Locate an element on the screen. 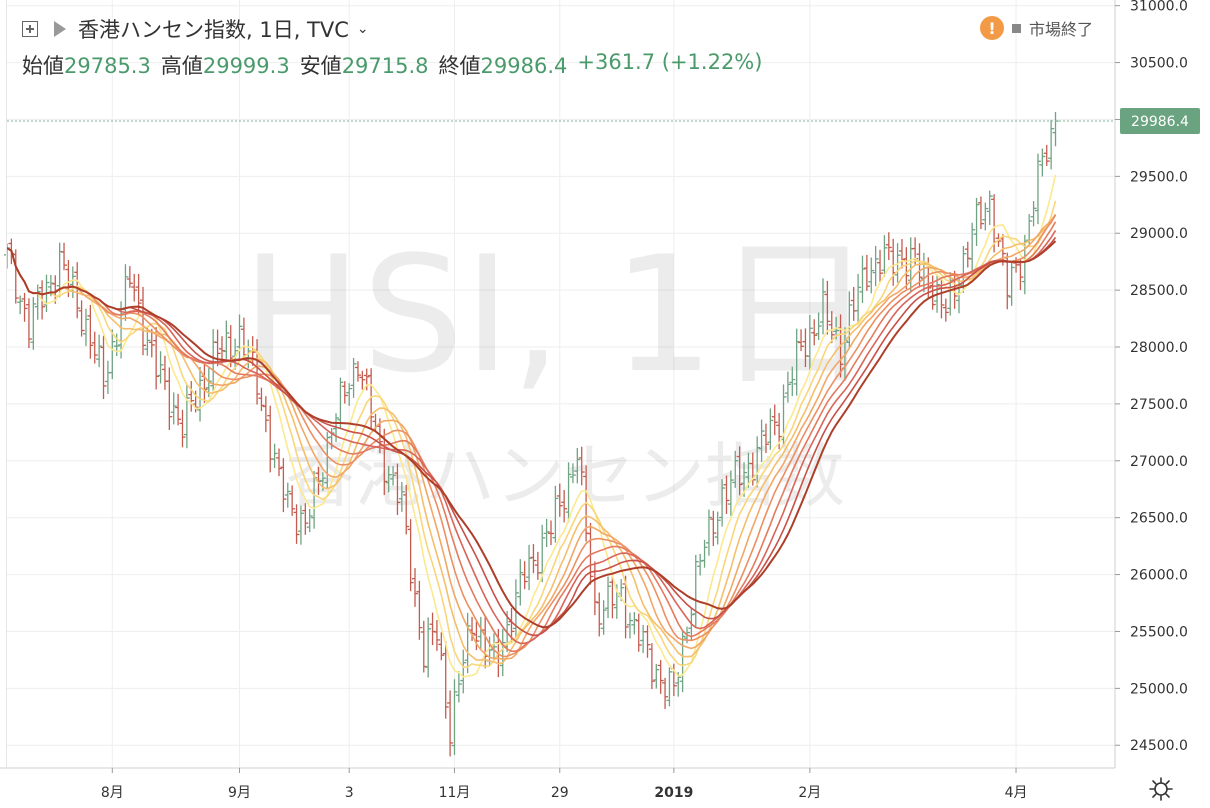 This screenshot has width=1210, height=808. expand-icon is located at coordinates (30, 29).